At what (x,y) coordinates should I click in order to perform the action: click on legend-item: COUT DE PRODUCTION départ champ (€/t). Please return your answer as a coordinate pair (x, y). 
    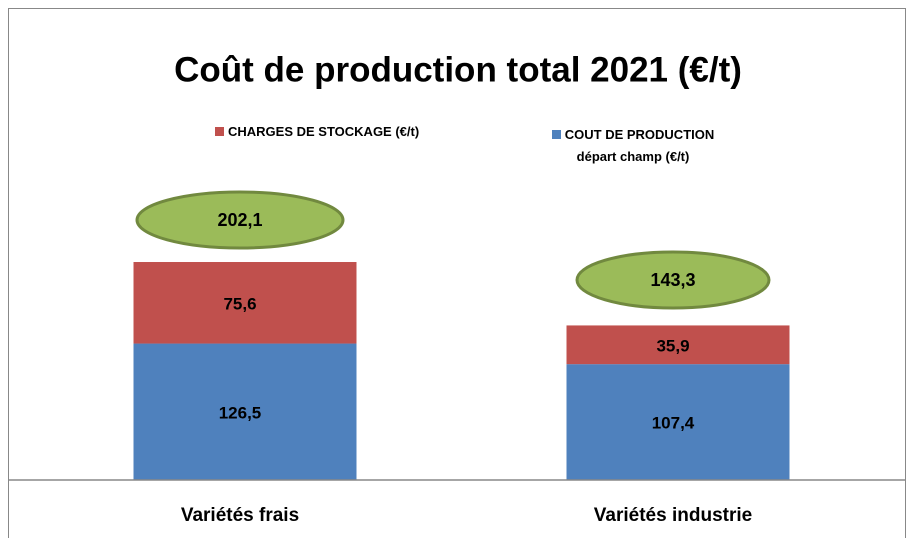
    Looking at the image, I should click on (633, 146).